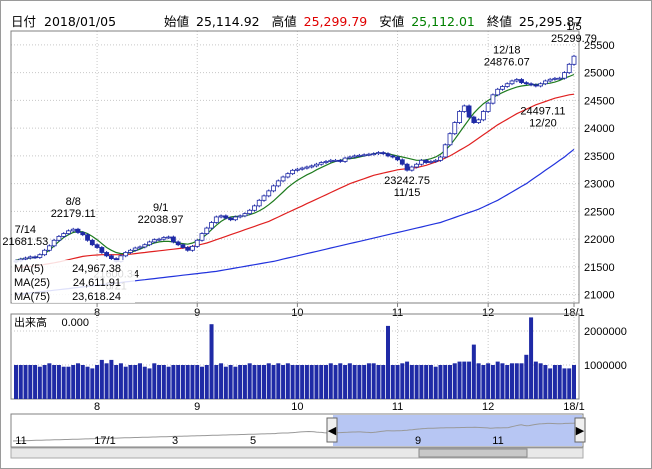 The image size is (652, 469). What do you see at coordinates (32, 283) in the screenshot?
I see `legend-label: MA(25)` at bounding box center [32, 283].